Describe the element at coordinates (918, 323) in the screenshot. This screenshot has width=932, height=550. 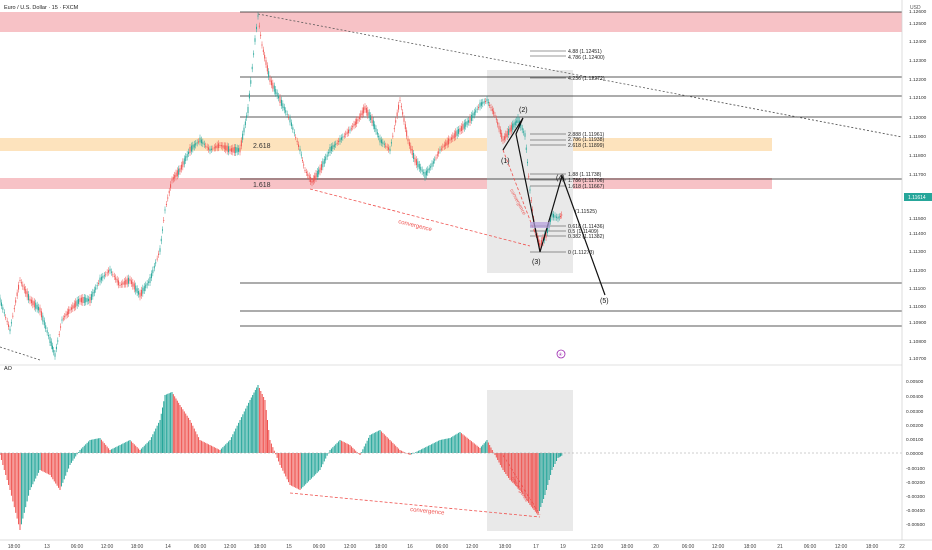
I see `price-tick: 1.10900` at that location.